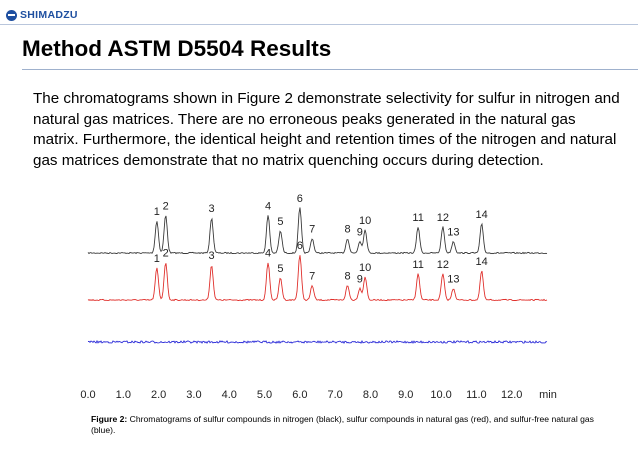 Image resolution: width=638 pixels, height=451 pixels. Describe the element at coordinates (370, 395) in the screenshot. I see `x-tick-label: 8.0` at that location.